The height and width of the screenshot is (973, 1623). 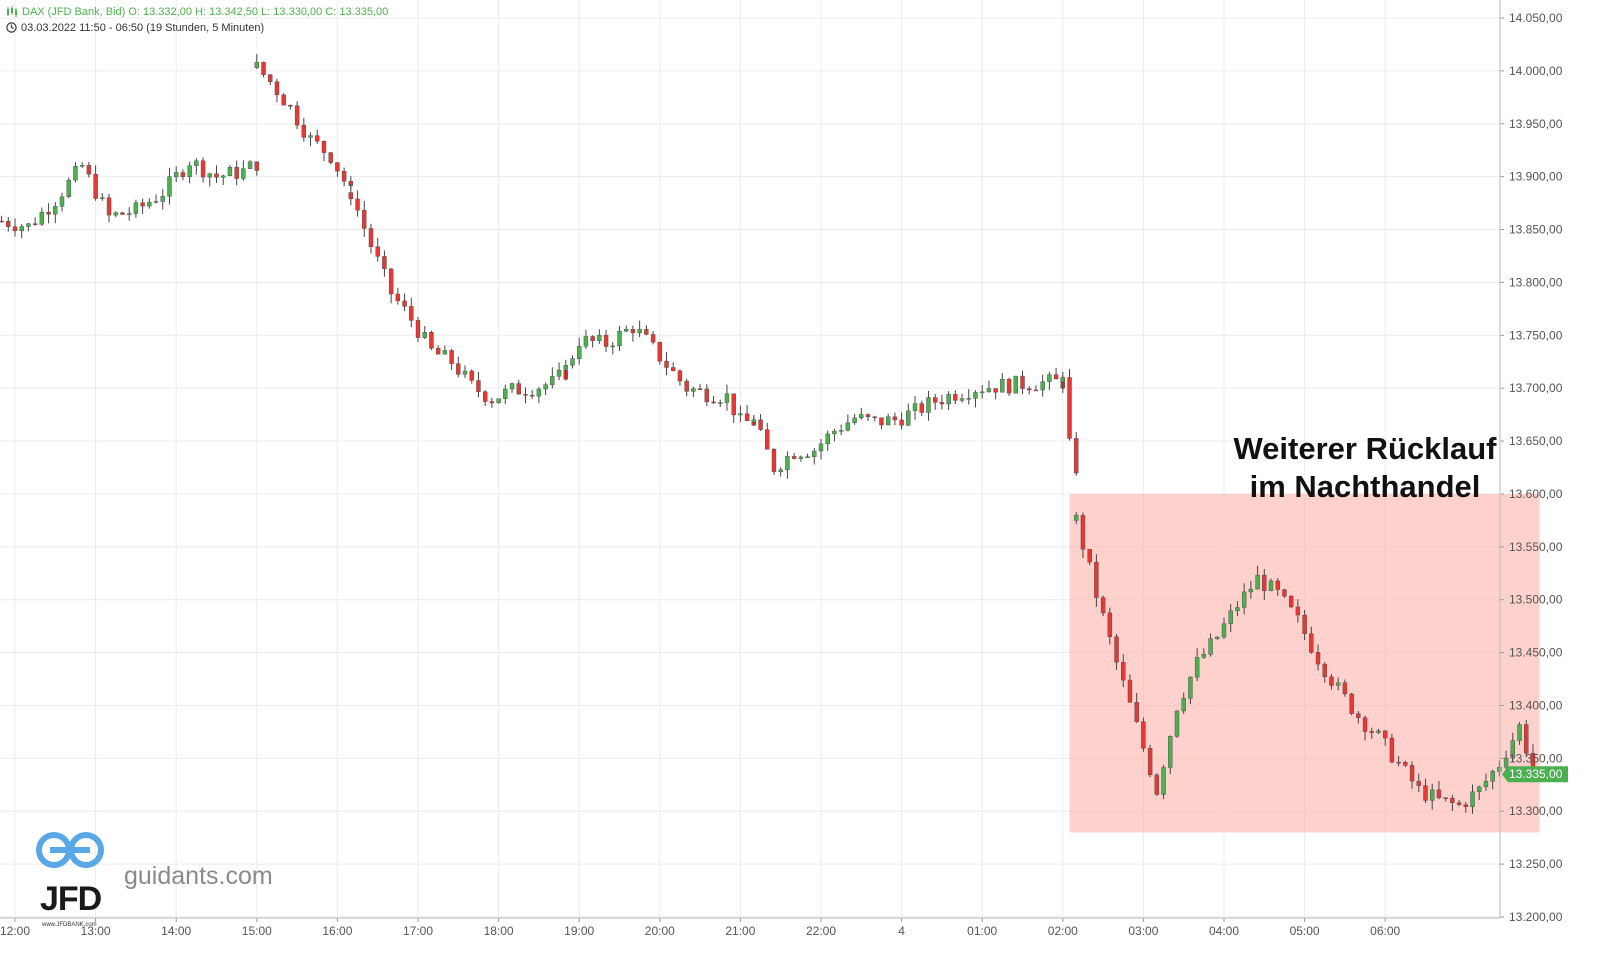 I want to click on chart-annotation: Weiterer Rücklauf im Nachthandel, so click(x=1365, y=468).